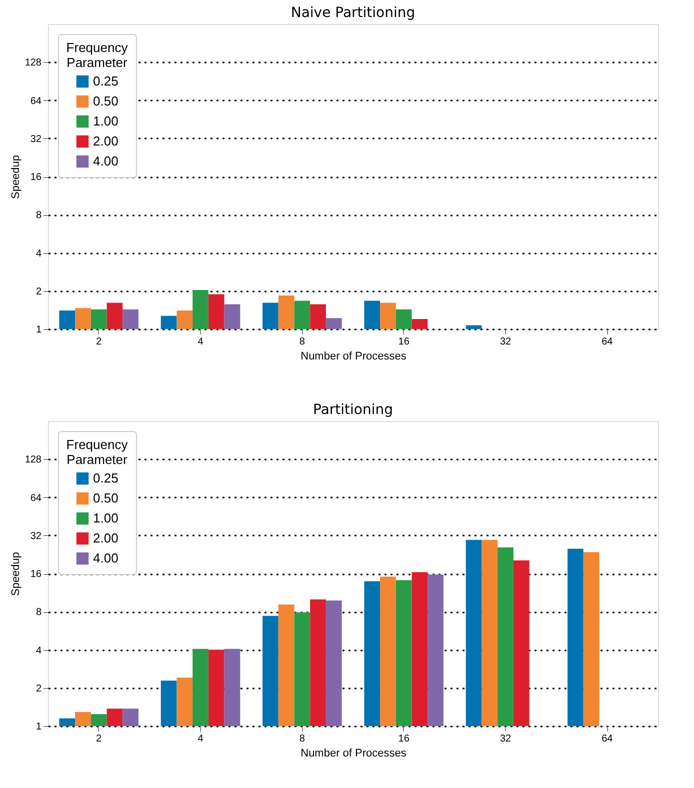 The image size is (694, 788). I want to click on chart-title: Partitioning, so click(353, 410).